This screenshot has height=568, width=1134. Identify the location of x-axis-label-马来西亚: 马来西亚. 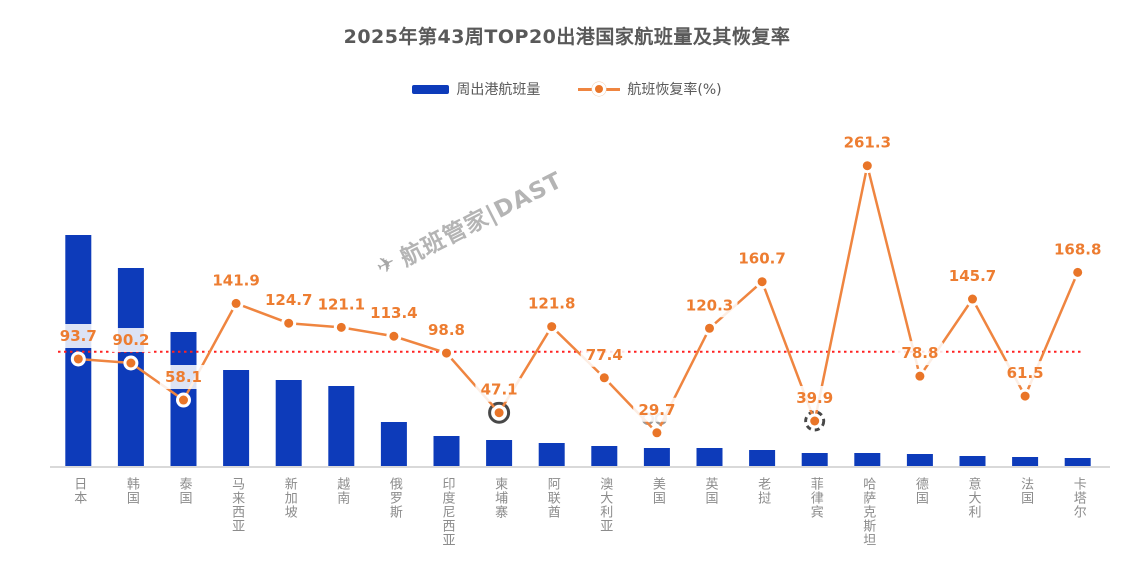
(237, 505).